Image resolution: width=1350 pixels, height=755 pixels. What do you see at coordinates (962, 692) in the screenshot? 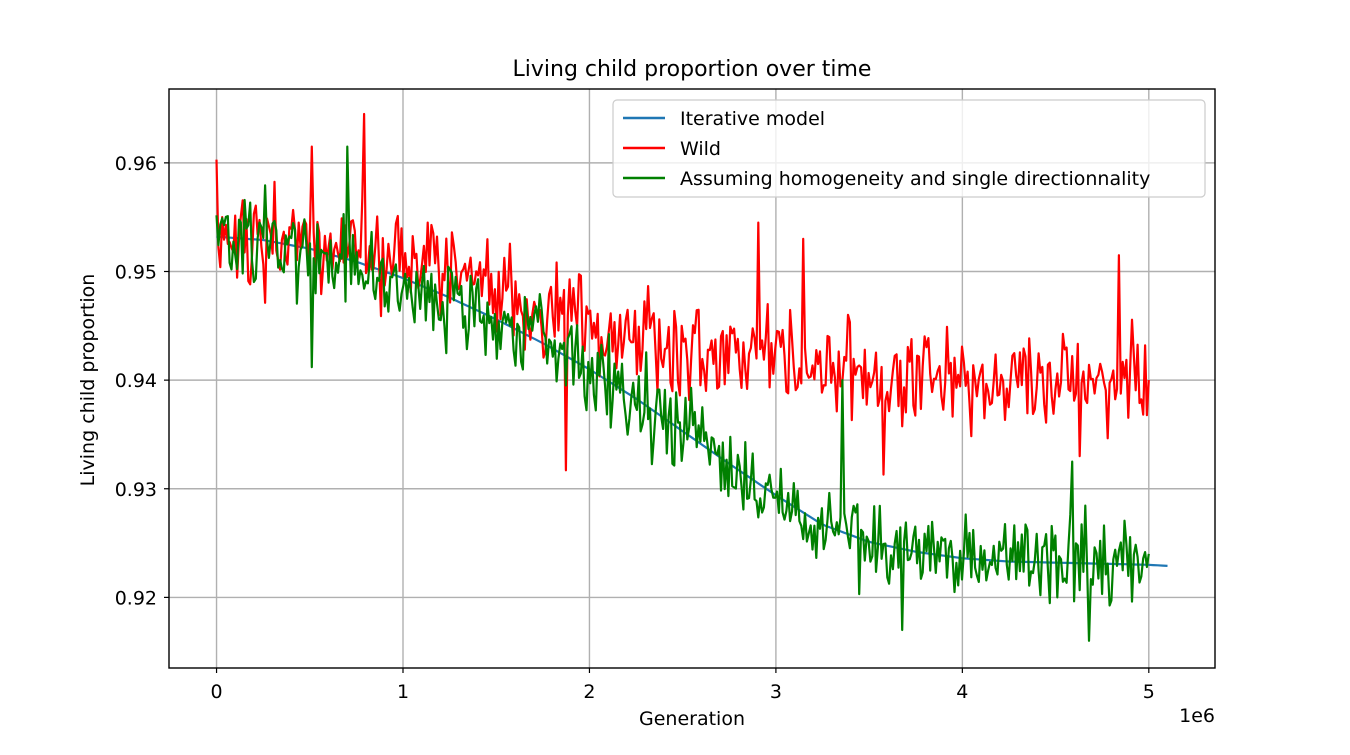
I see `x-tick-label: 4` at bounding box center [962, 692].